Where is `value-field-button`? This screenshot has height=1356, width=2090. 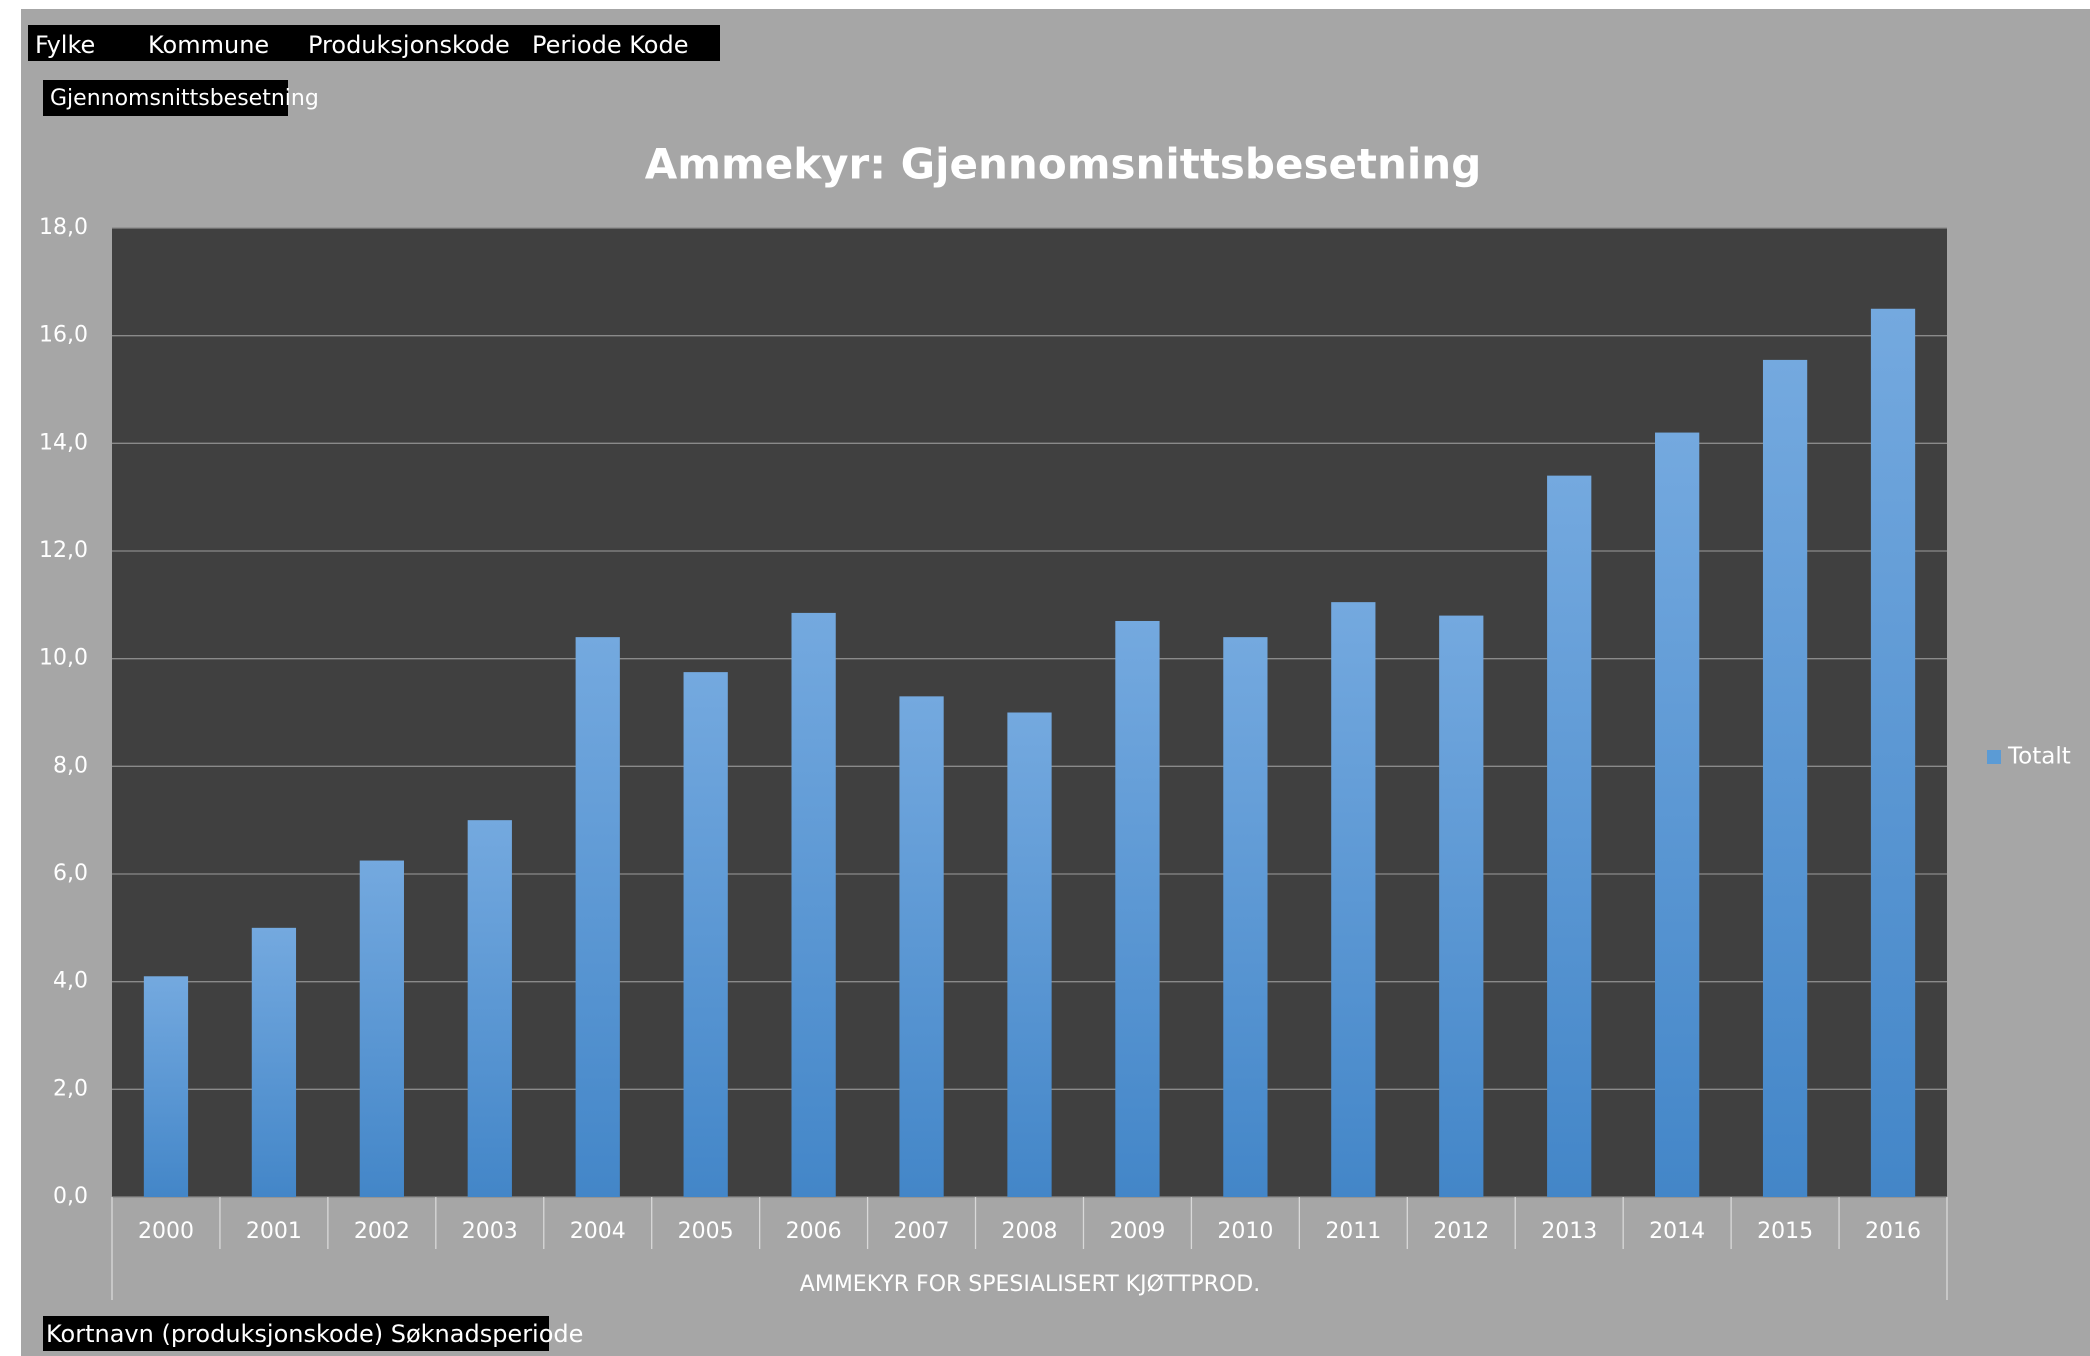
value-field-button is located at coordinates (165, 98).